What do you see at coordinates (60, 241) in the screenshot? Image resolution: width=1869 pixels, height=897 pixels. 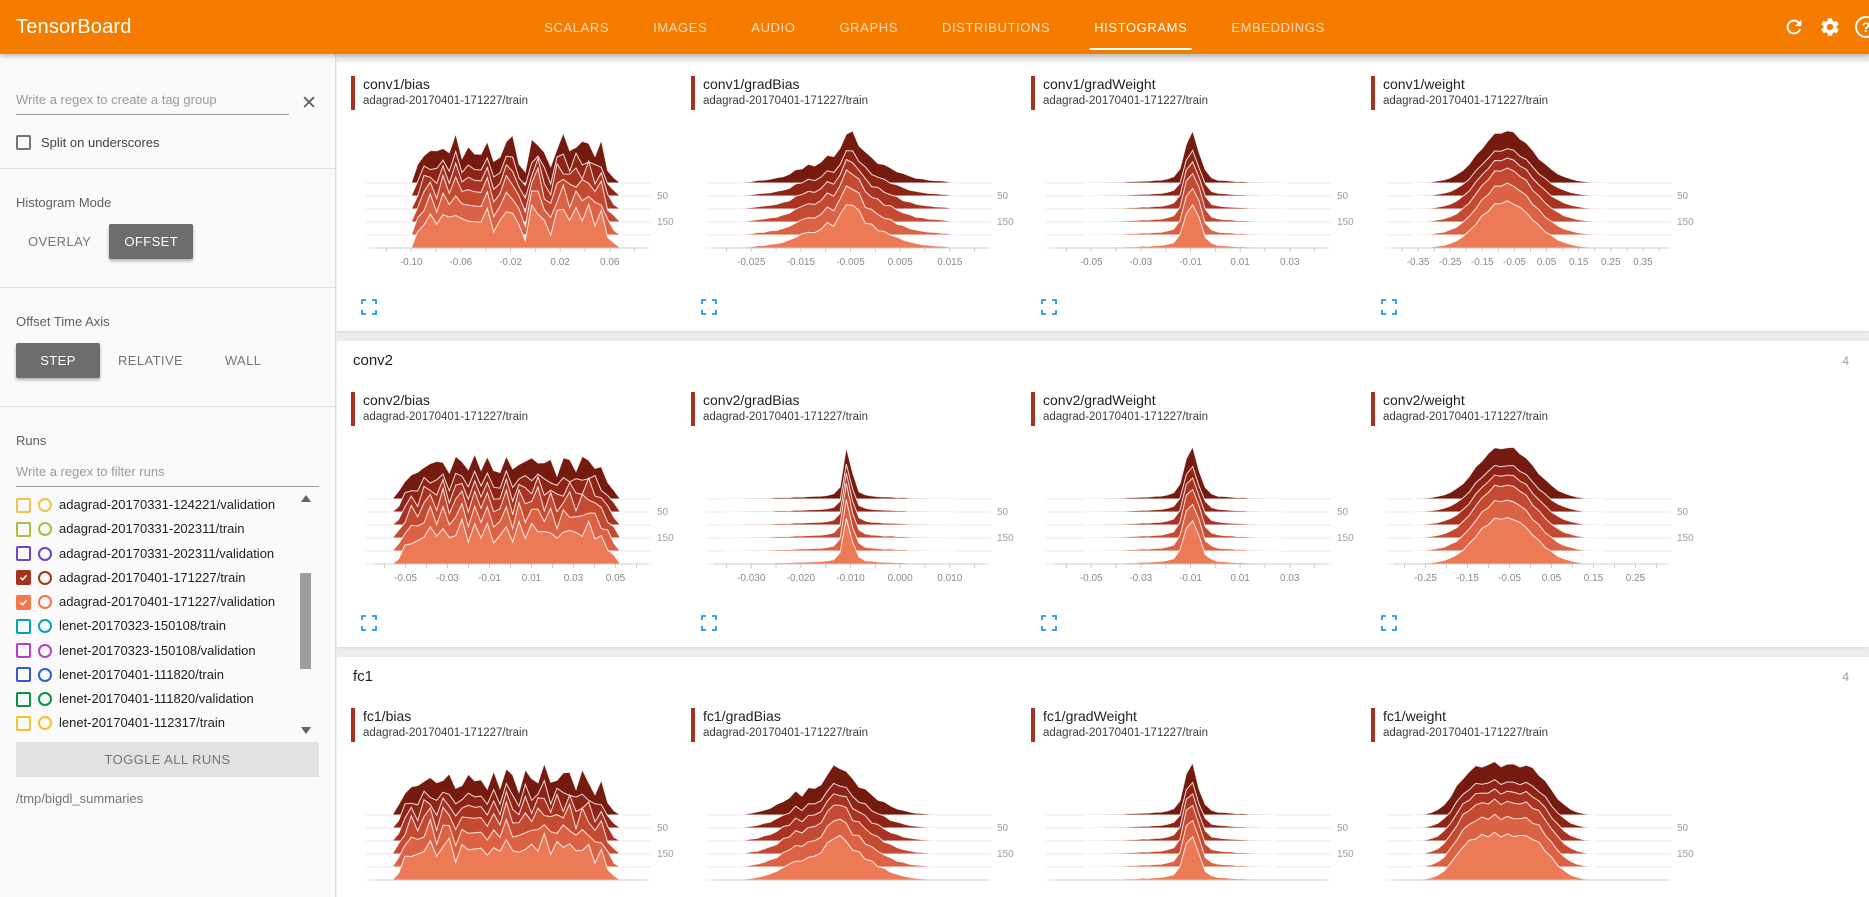 I see `histogram-mode-option-overlay: OVERLAY` at bounding box center [60, 241].